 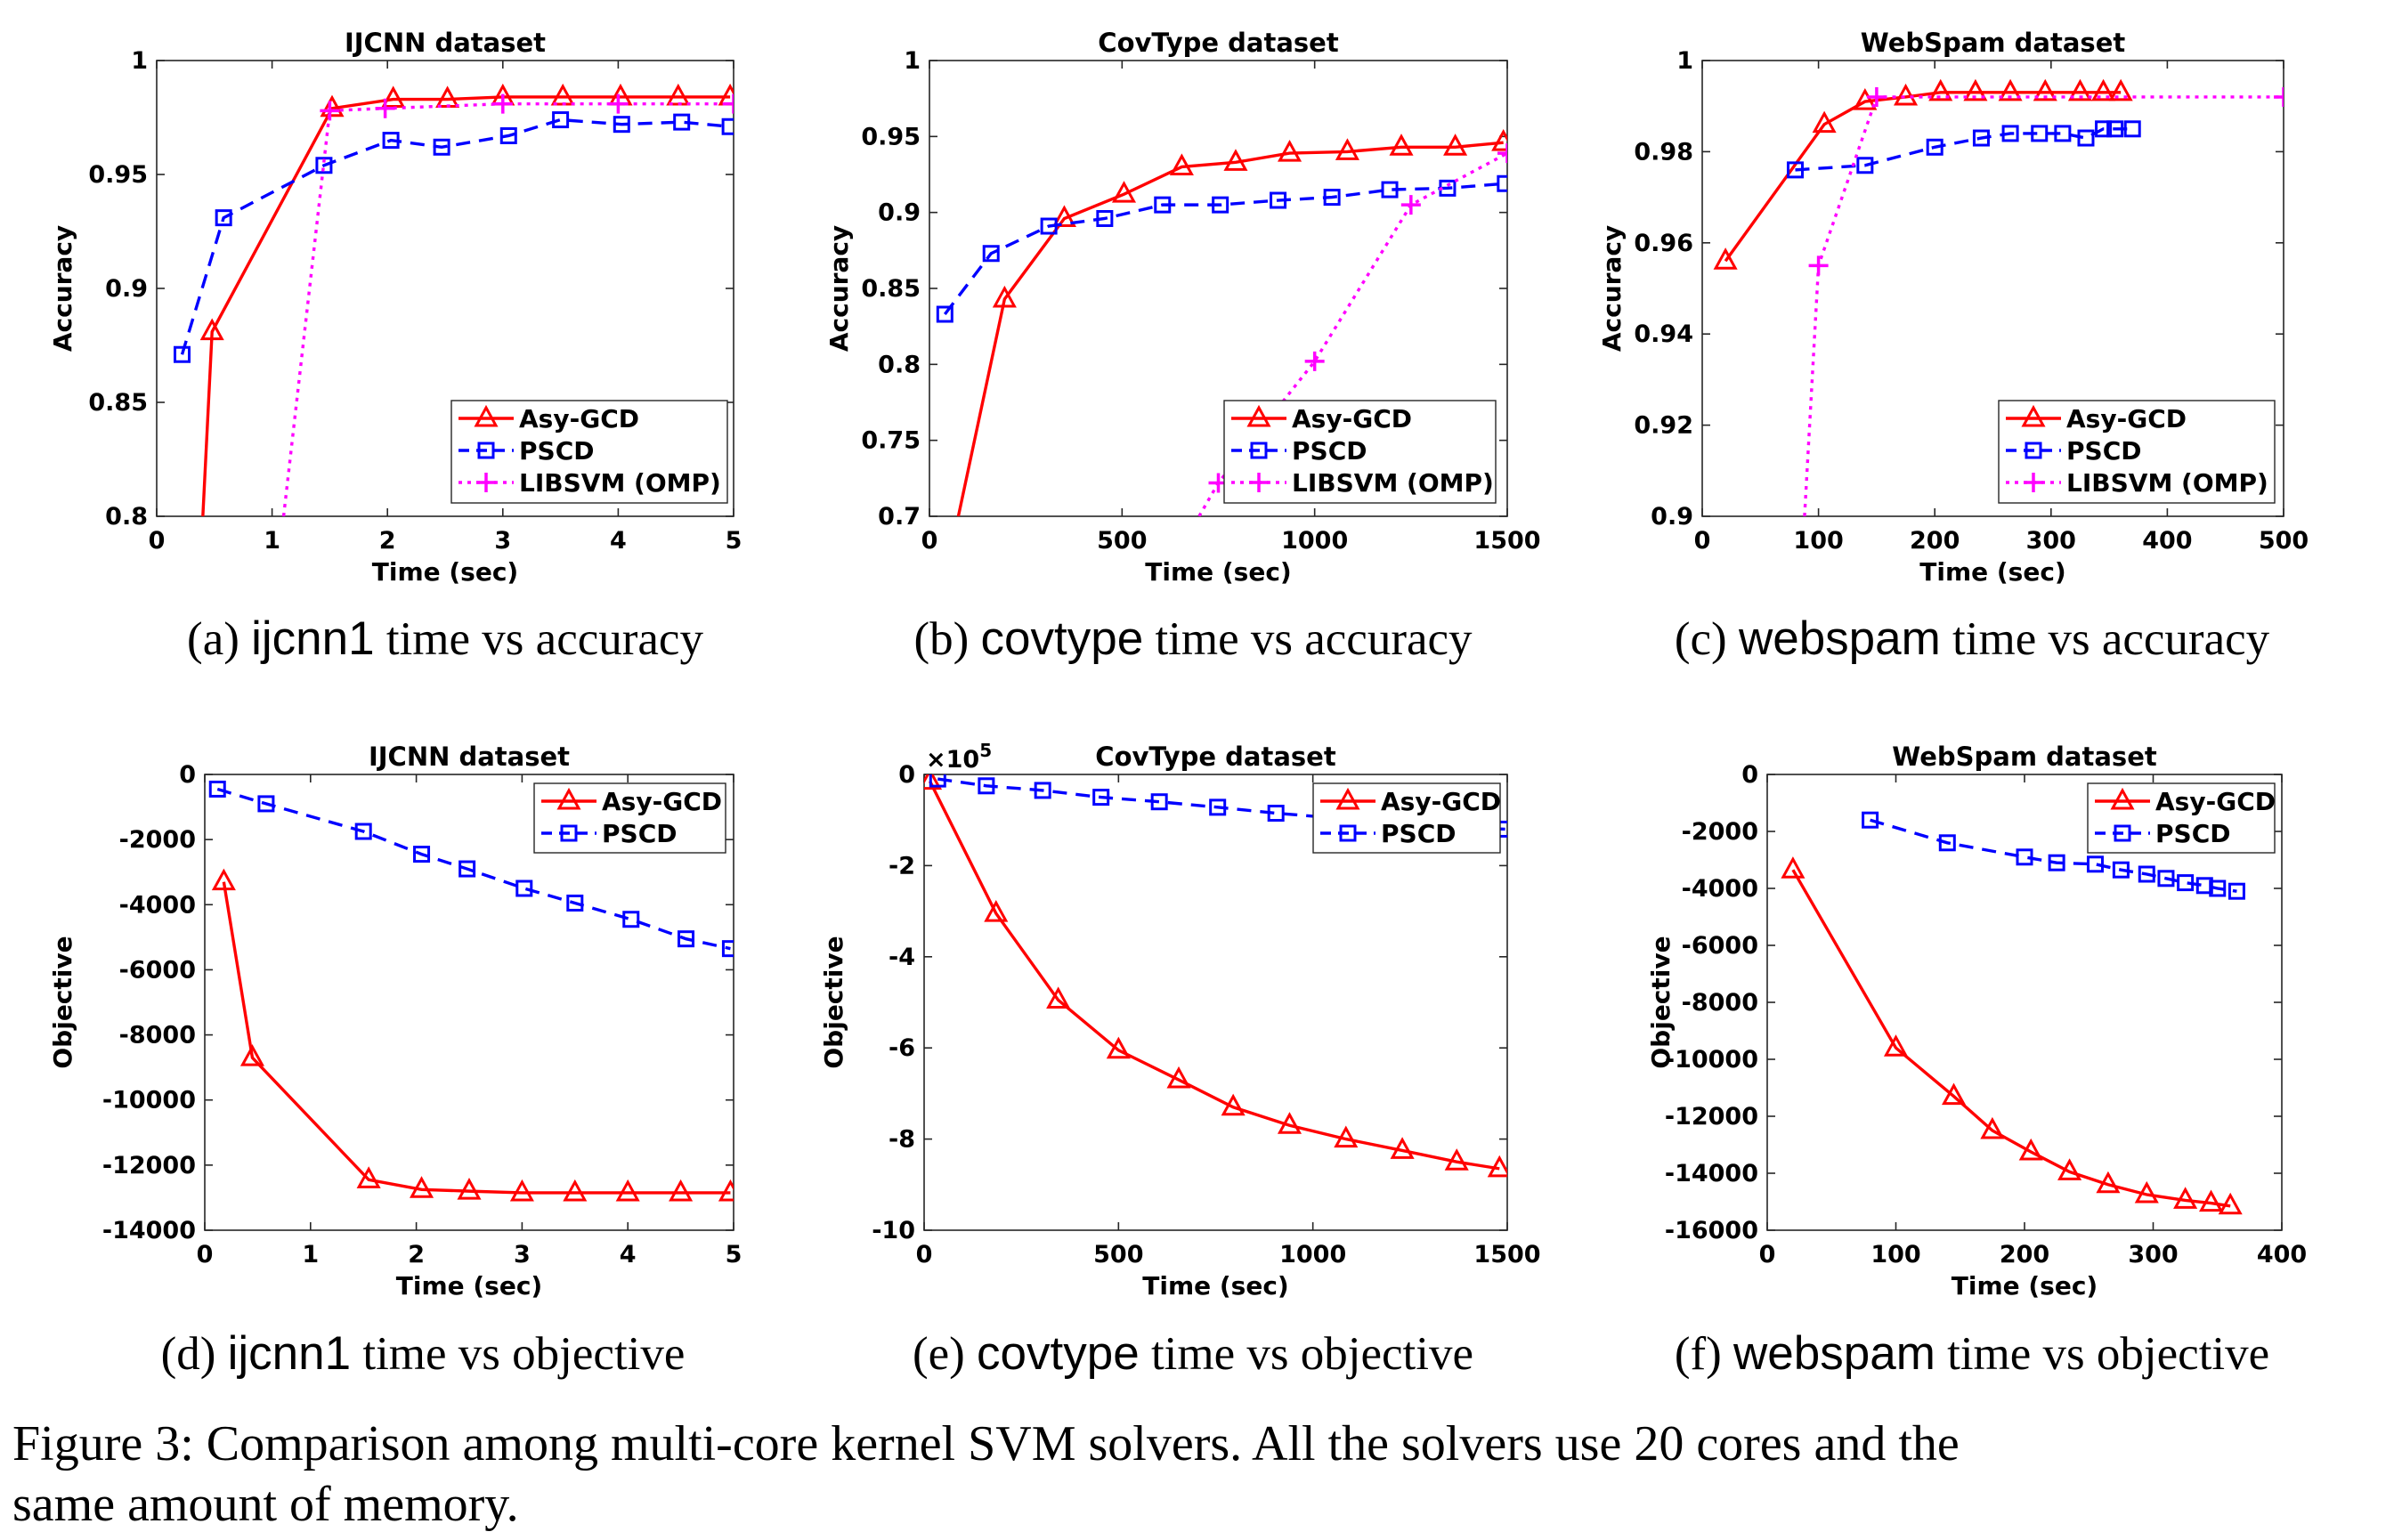 I want to click on legend-label: Asy-GCD, so click(x=2215, y=801).